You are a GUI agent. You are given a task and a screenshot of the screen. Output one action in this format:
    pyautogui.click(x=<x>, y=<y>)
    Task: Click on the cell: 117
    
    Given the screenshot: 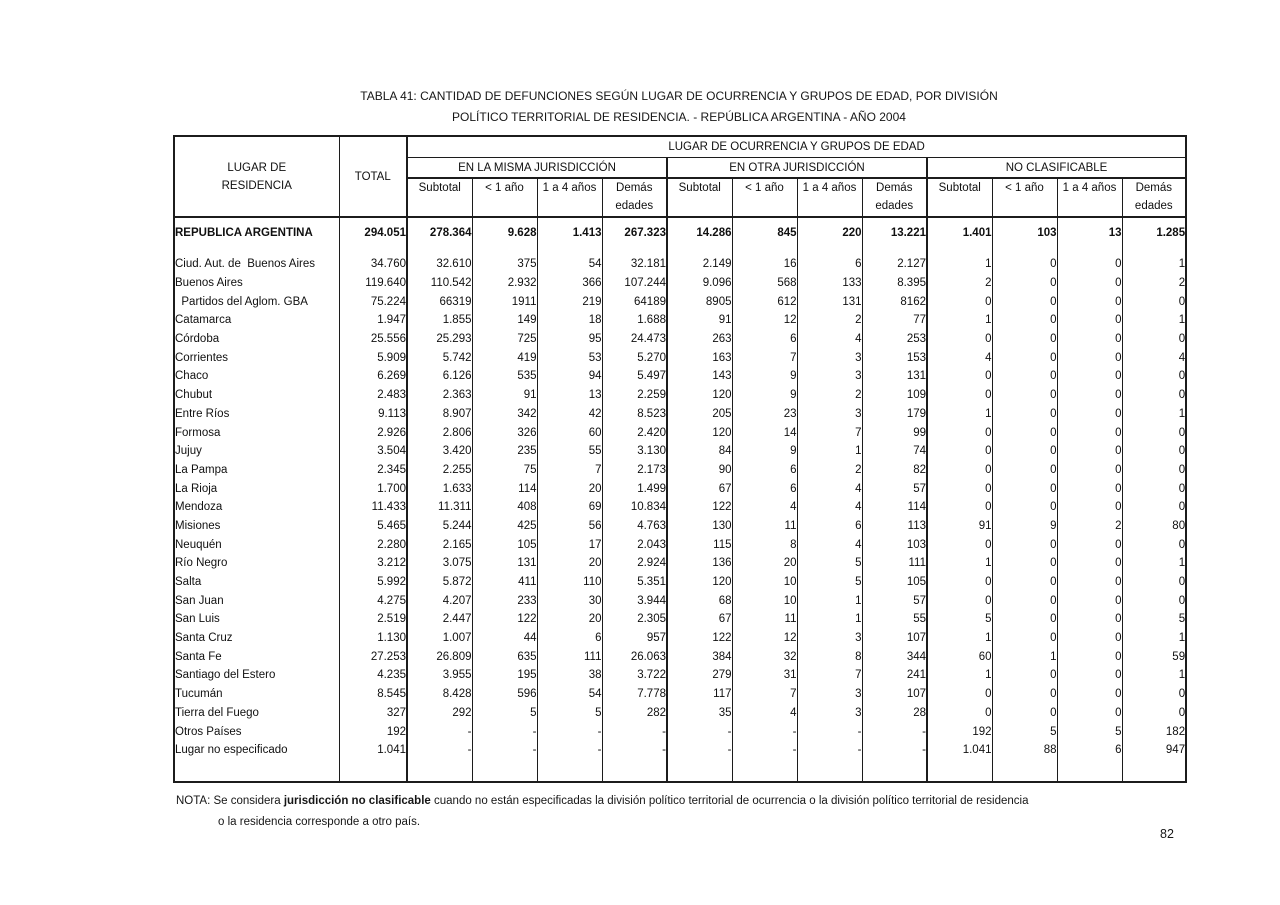 What is the action you would take?
    pyautogui.click(x=700, y=694)
    